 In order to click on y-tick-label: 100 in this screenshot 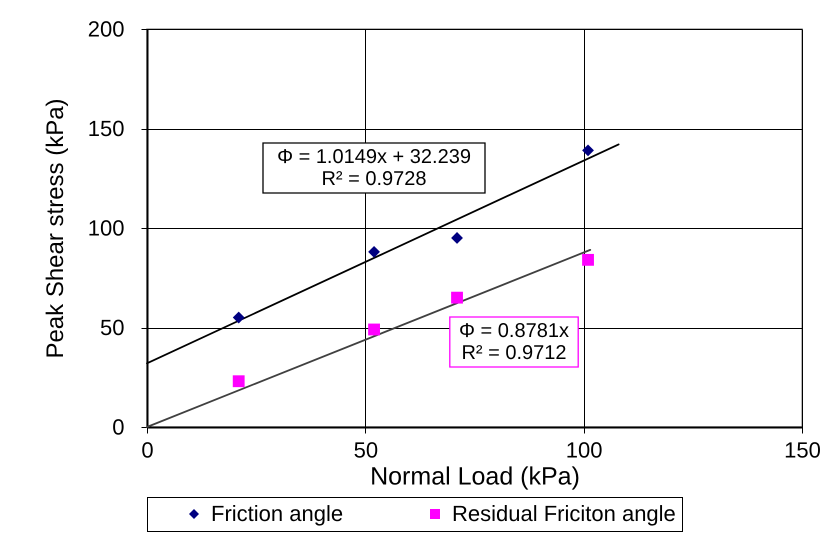, I will do `click(106, 228)`.